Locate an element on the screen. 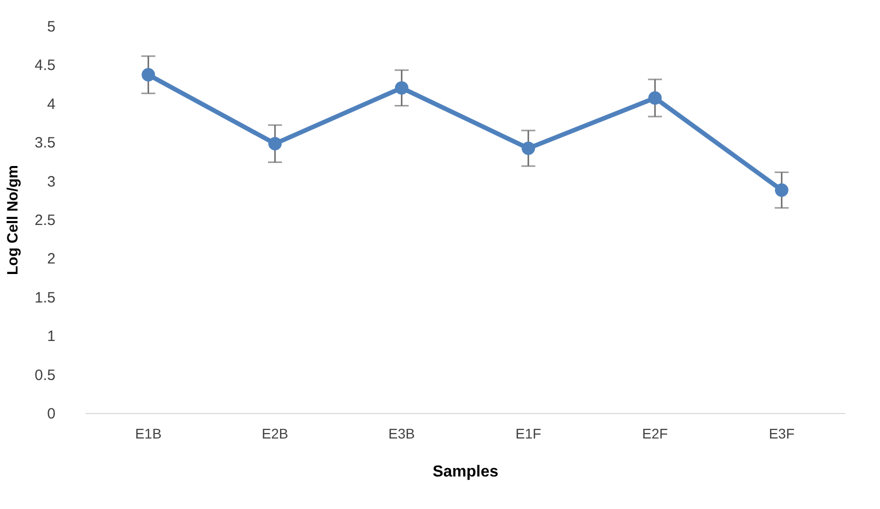  x-tick-label: E1F is located at coordinates (528, 434).